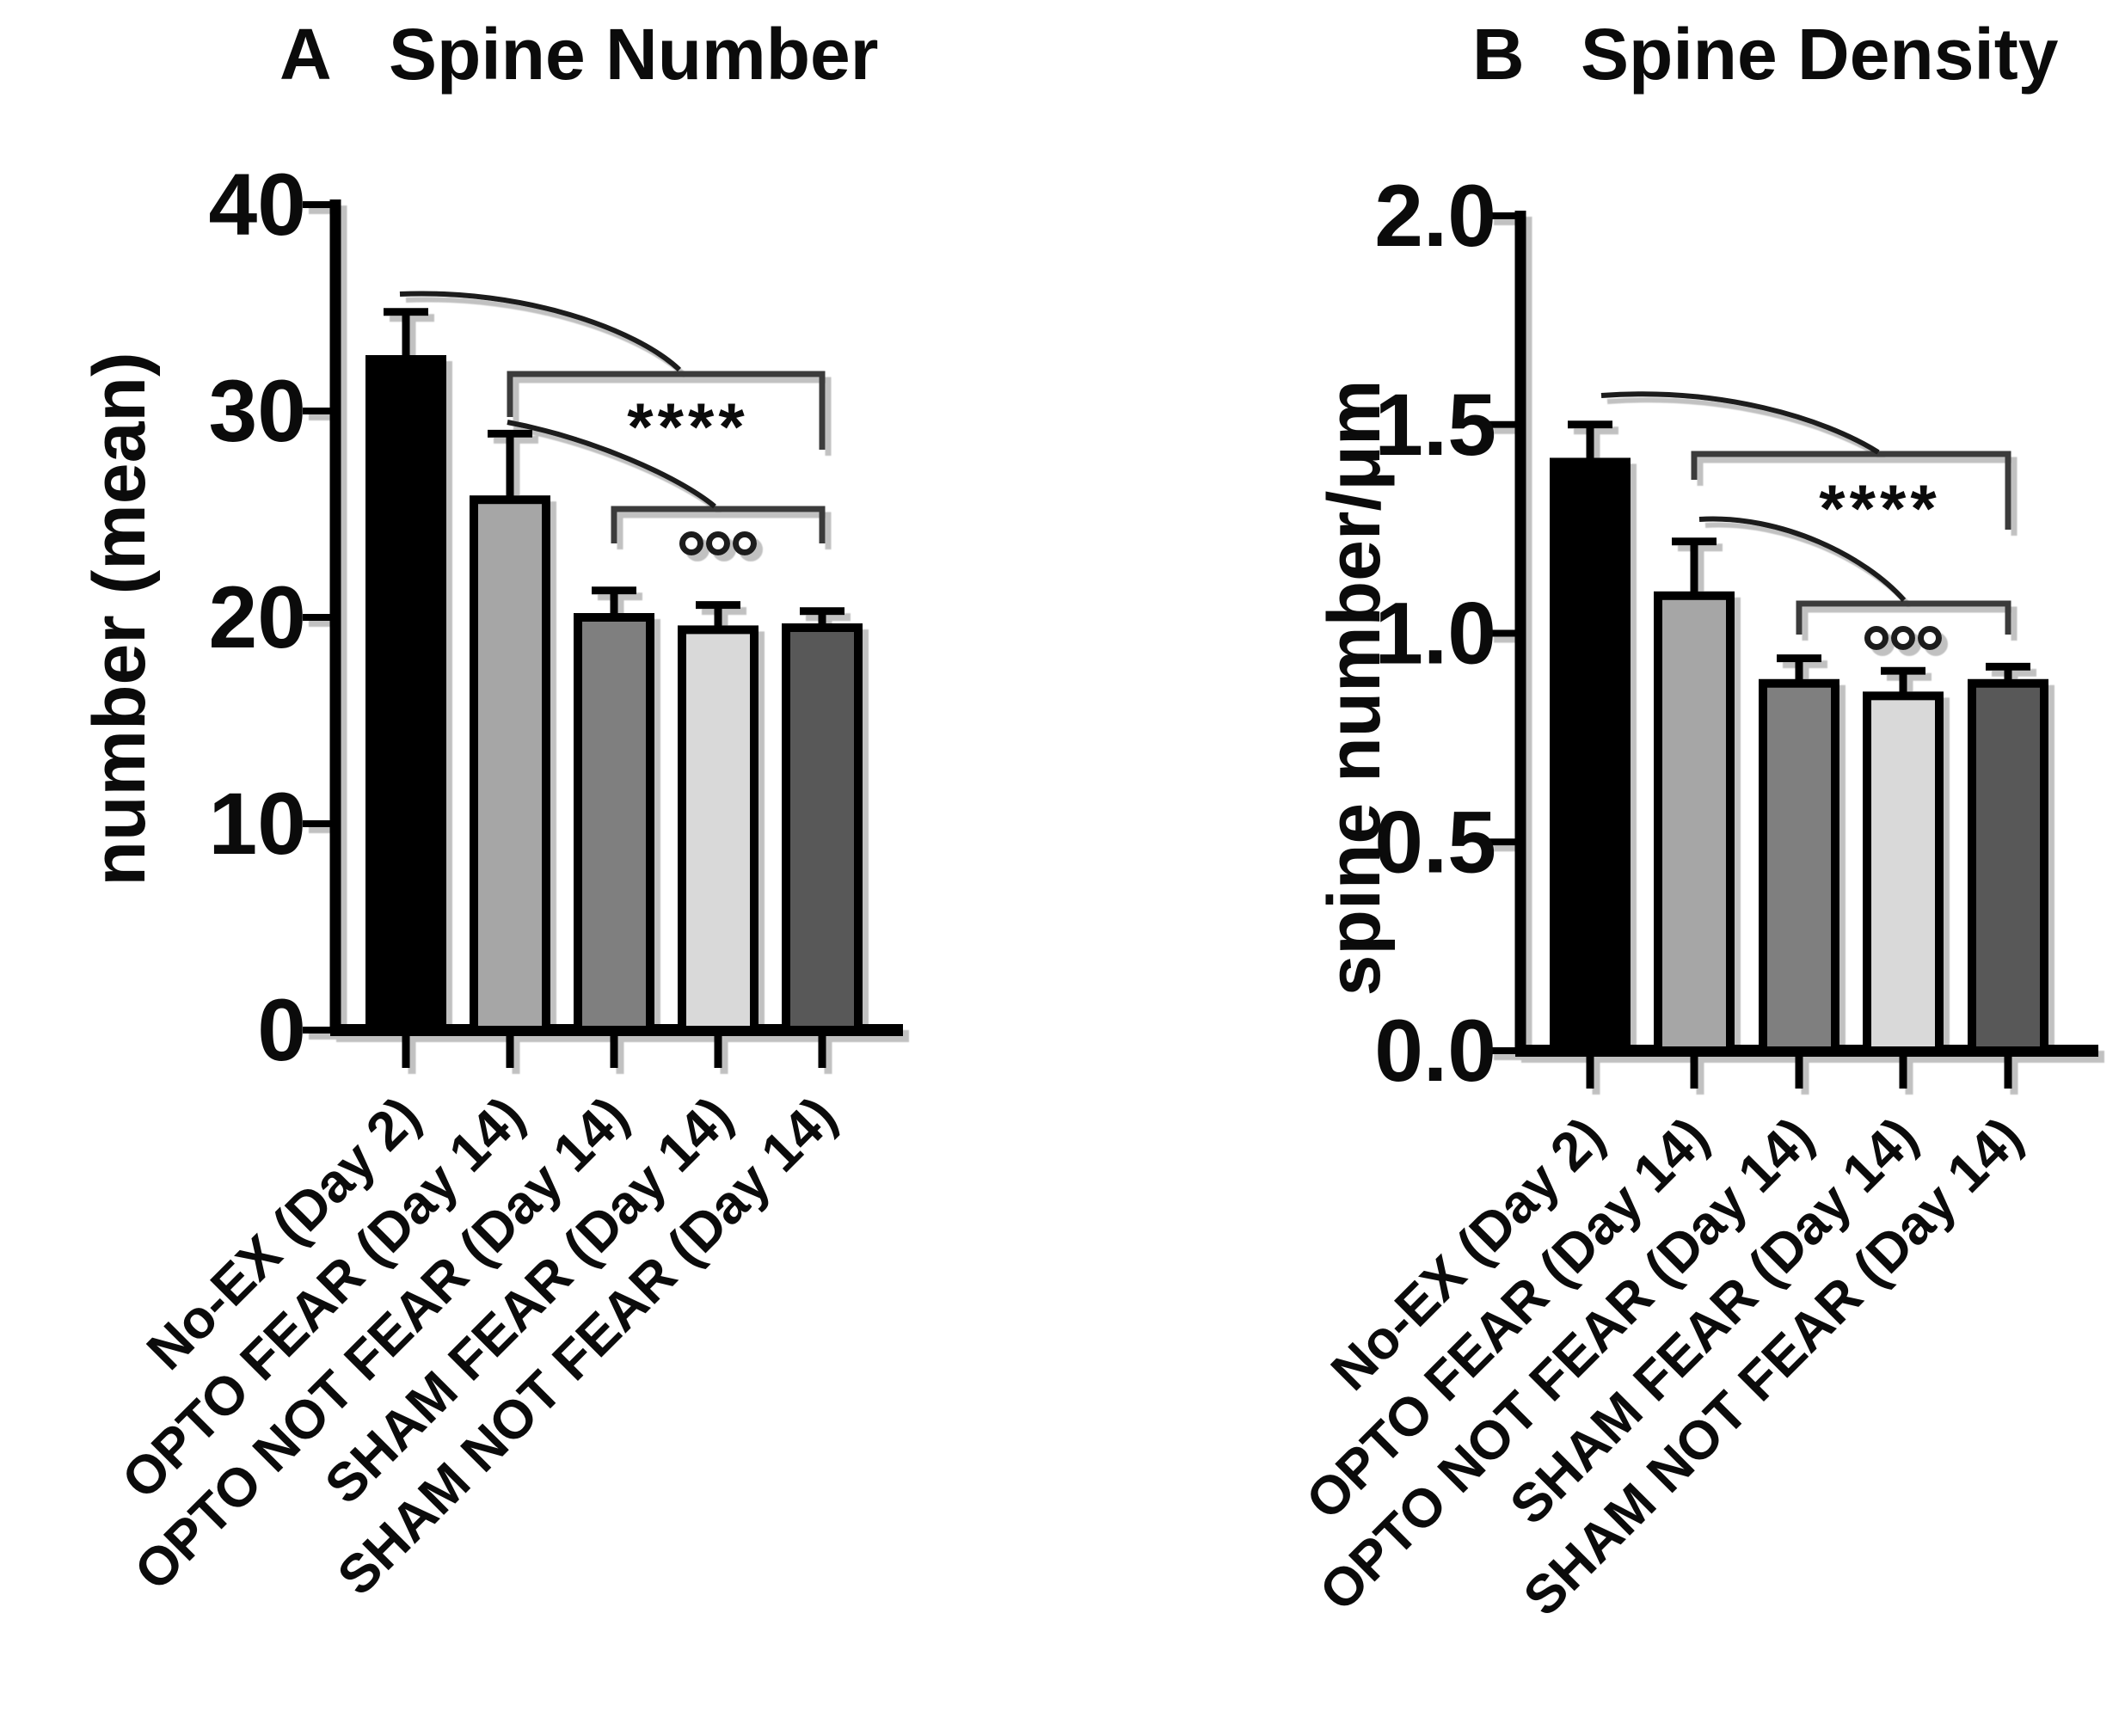 This screenshot has width=2125, height=1736. I want to click on y-tick-label: 40, so click(257, 205).